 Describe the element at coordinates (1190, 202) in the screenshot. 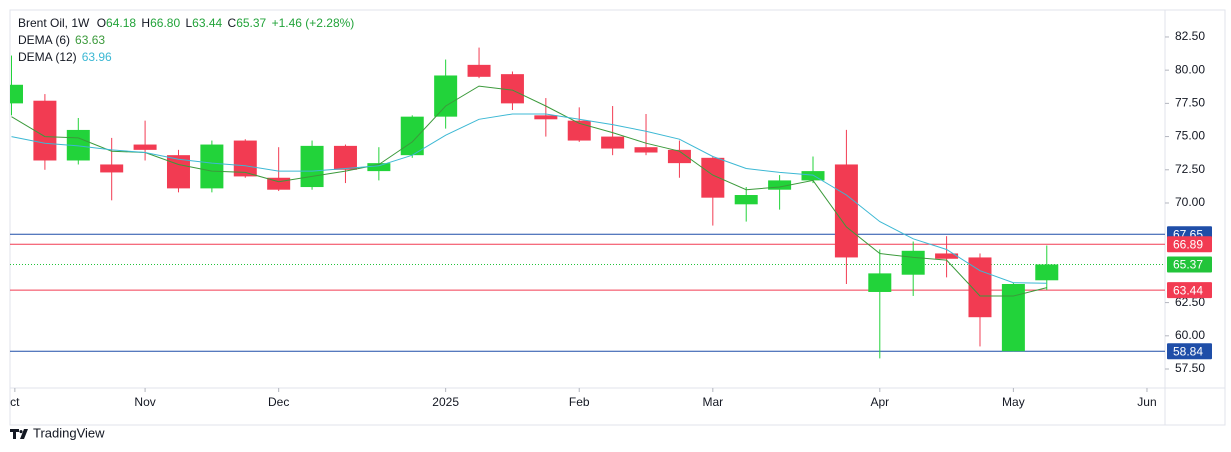

I see `y-tick-label: 70.00` at that location.